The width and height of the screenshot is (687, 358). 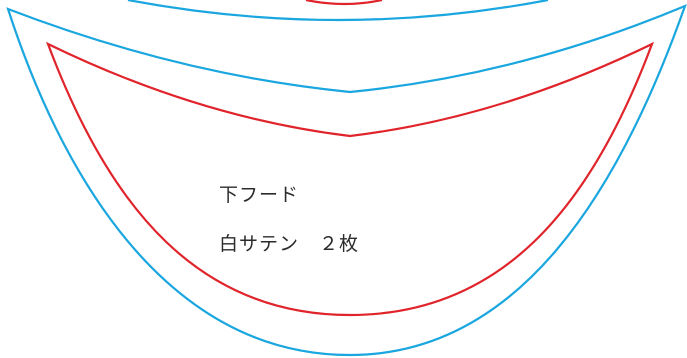 What do you see at coordinates (338, 11) in the screenshot?
I see `upper-piece-cut-line` at bounding box center [338, 11].